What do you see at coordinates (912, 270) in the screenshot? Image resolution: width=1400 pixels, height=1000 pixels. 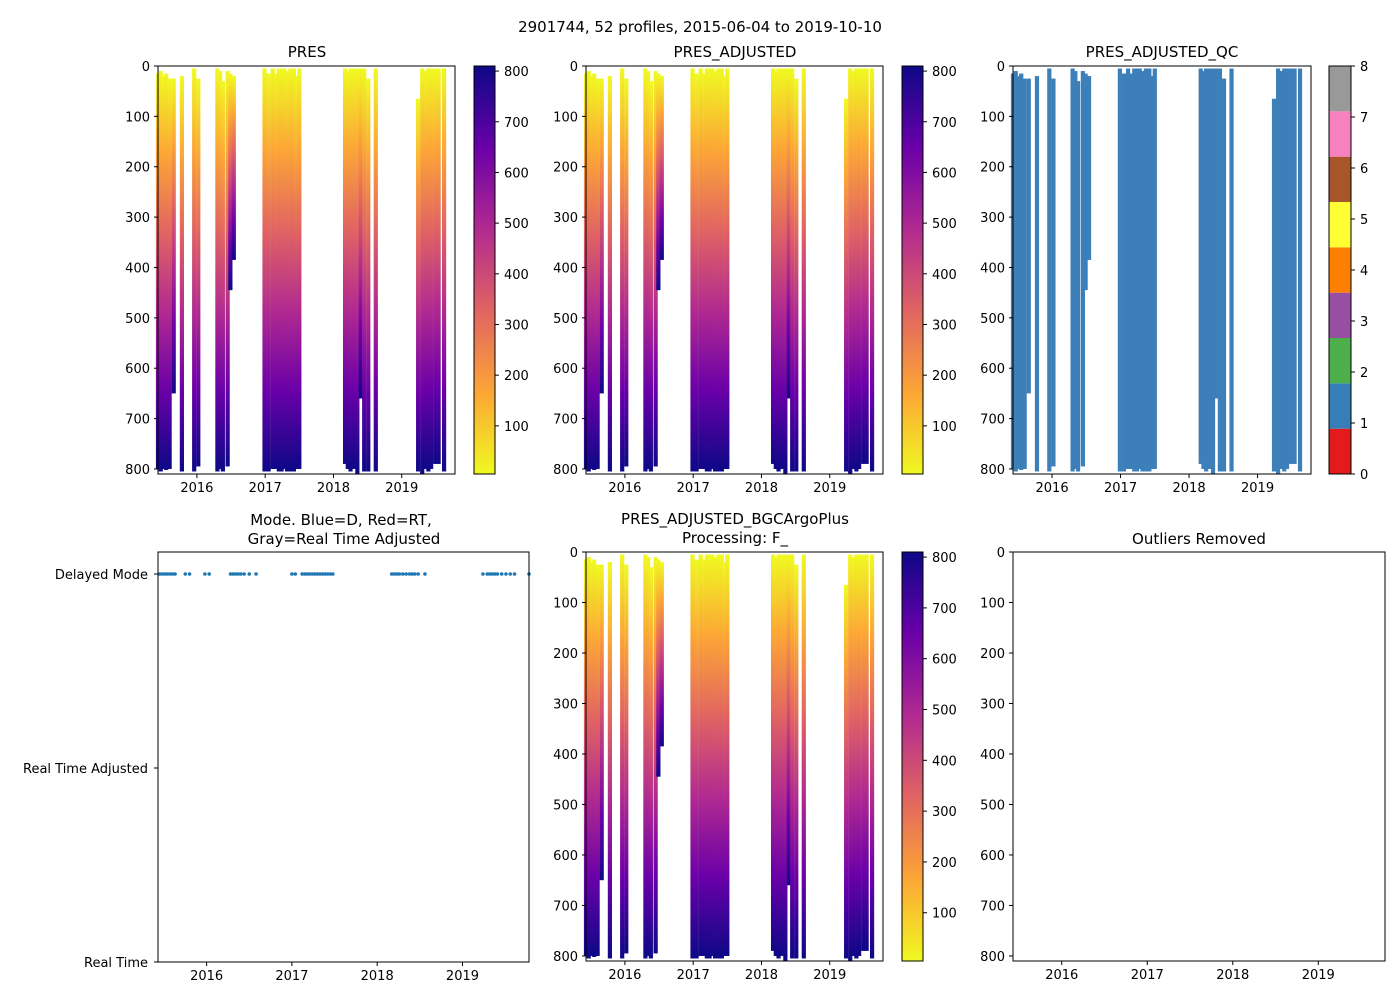 I see `pres-adjusted-colorbar-gradient` at bounding box center [912, 270].